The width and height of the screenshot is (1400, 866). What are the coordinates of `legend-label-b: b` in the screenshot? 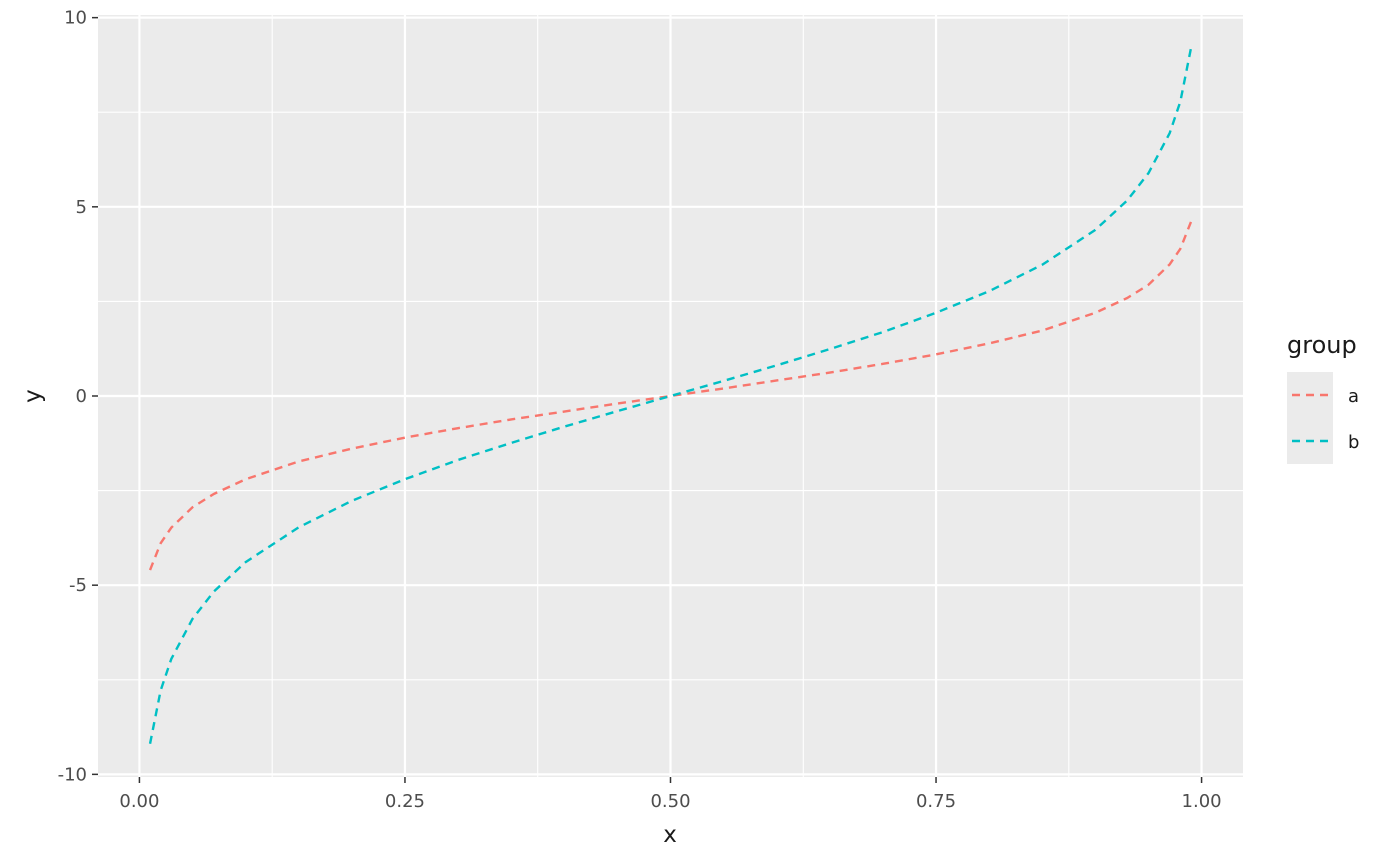 It's located at (1353, 442).